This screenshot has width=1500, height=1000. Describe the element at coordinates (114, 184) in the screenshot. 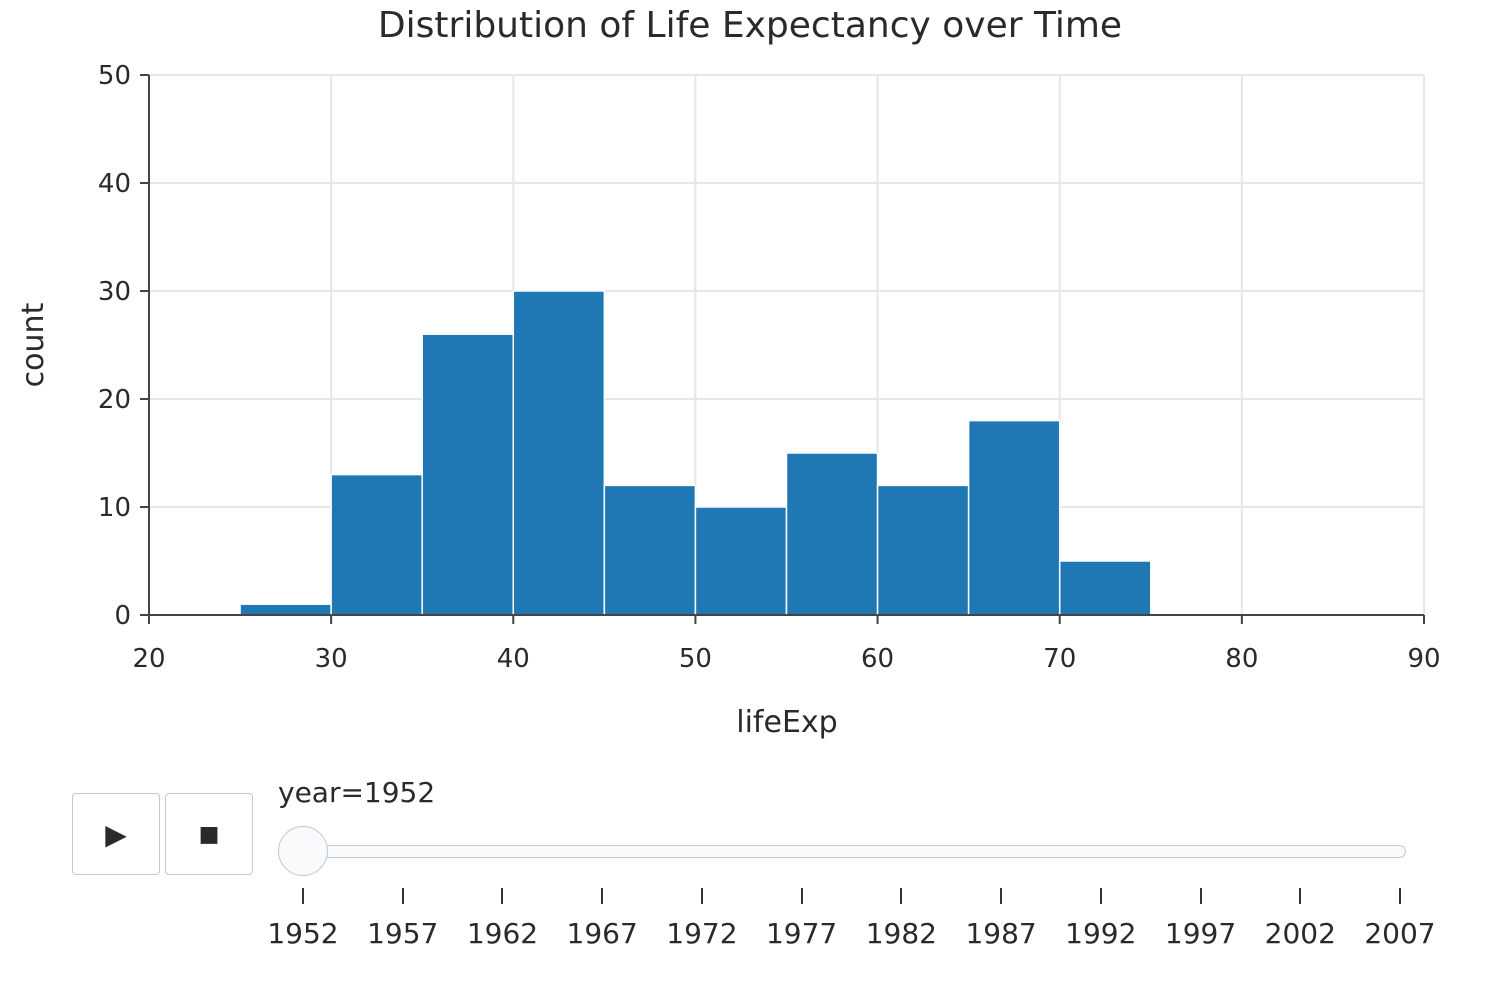

I see `y-tick-label: 40` at that location.